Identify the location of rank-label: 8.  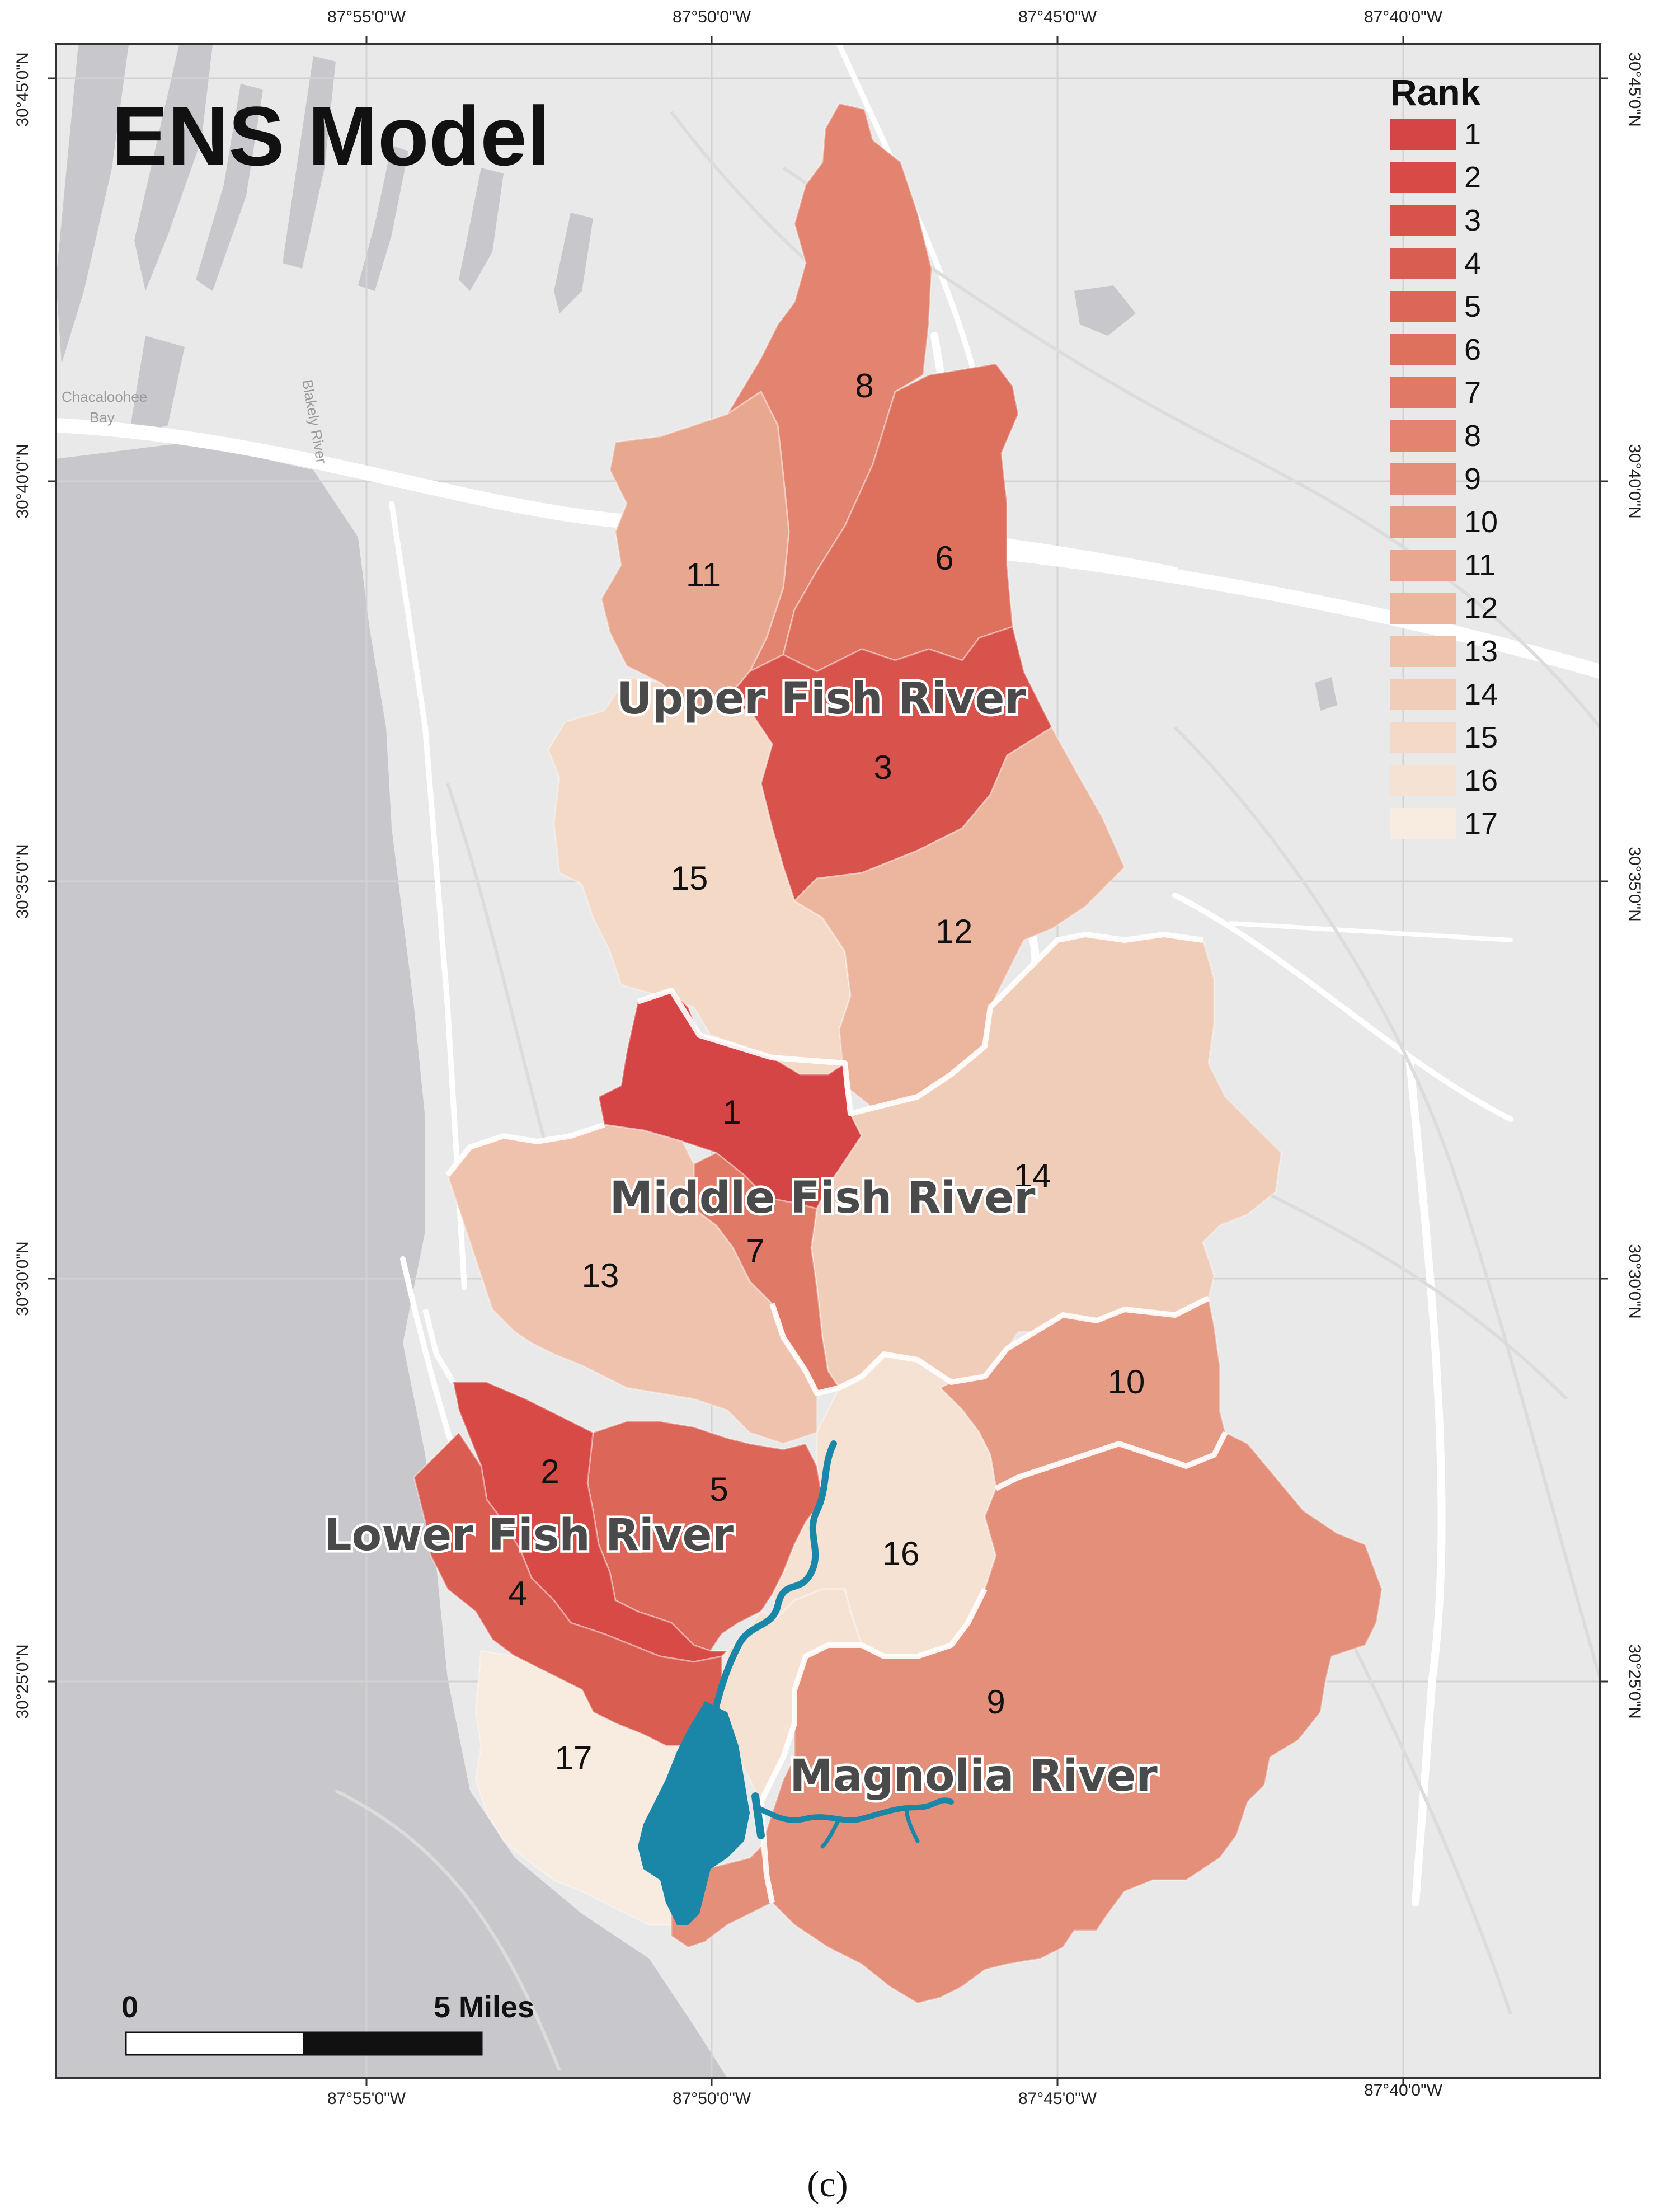
(864, 386).